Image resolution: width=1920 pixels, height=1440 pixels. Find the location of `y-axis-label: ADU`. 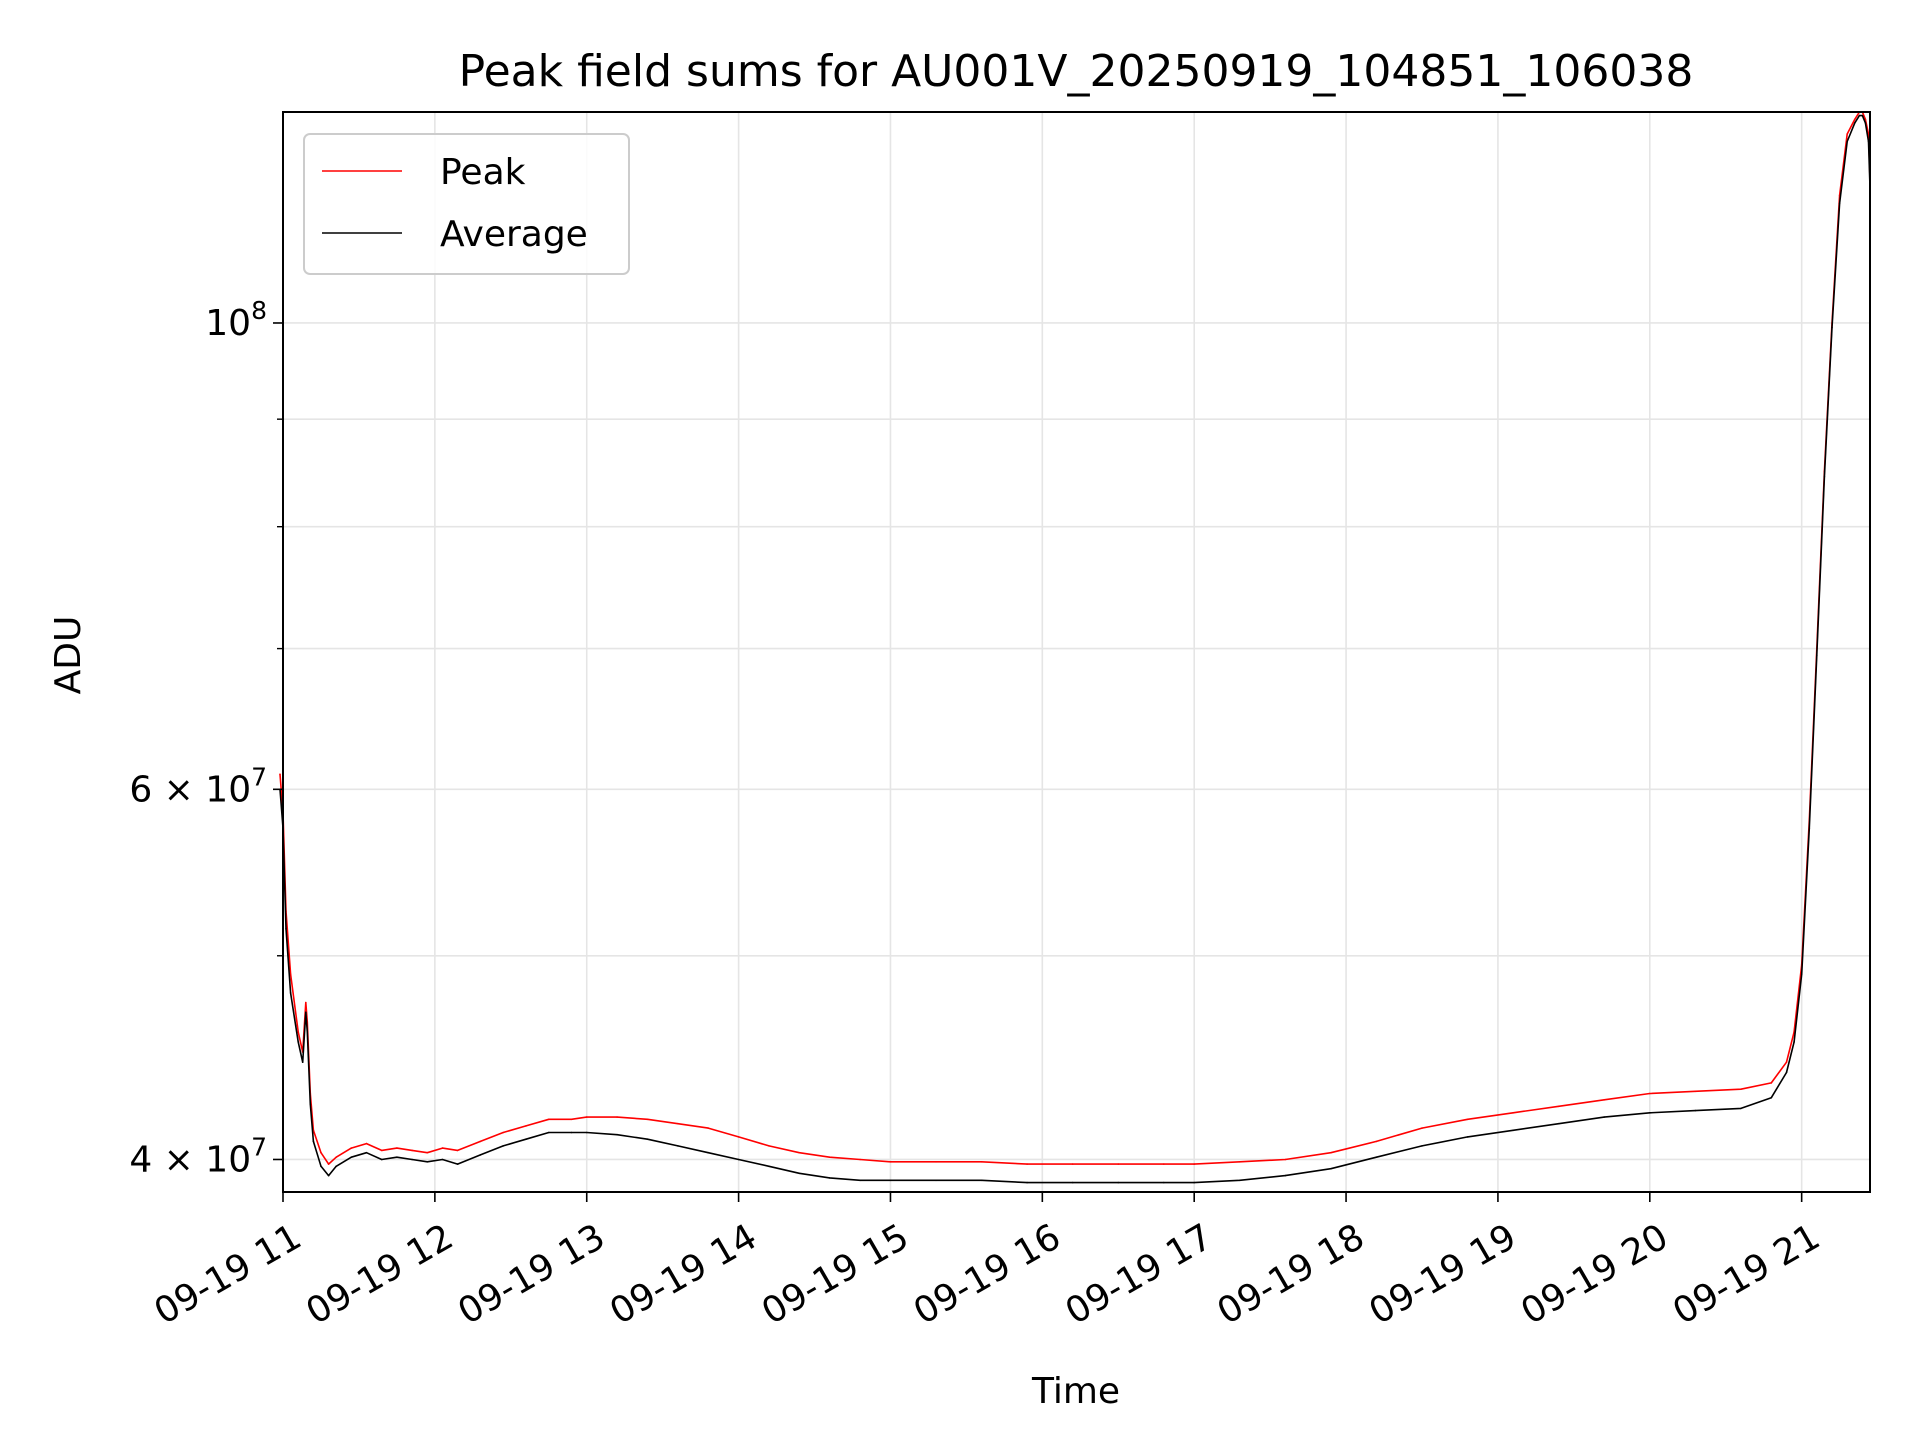

y-axis-label: ADU is located at coordinates (68, 655).